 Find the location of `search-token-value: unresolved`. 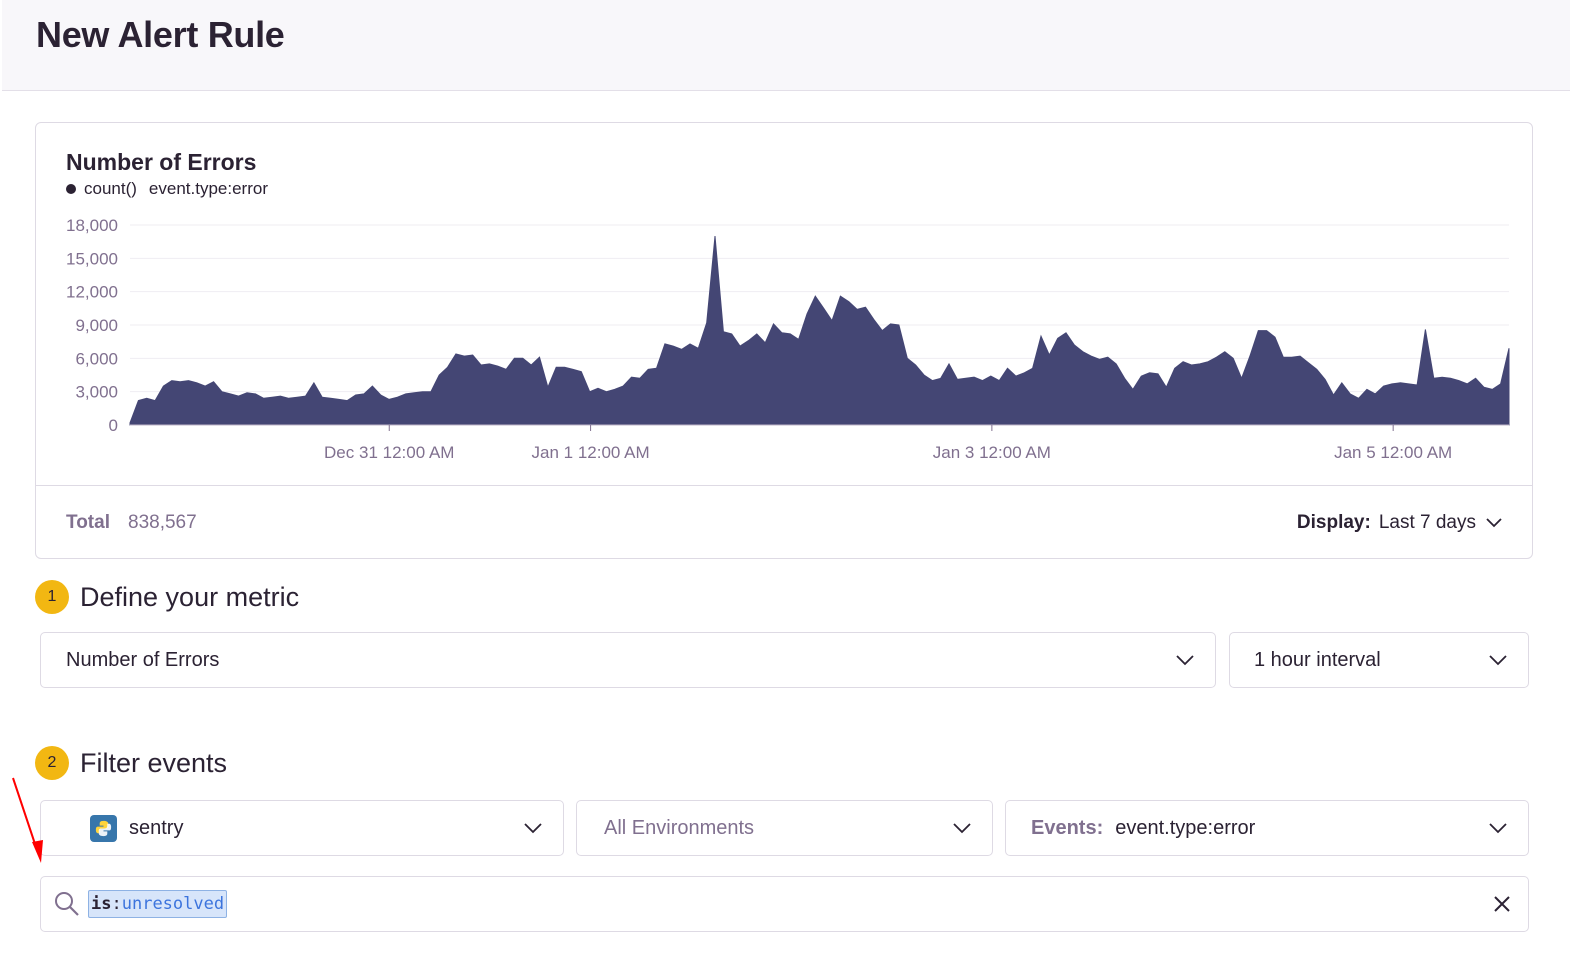

search-token-value: unresolved is located at coordinates (173, 904).